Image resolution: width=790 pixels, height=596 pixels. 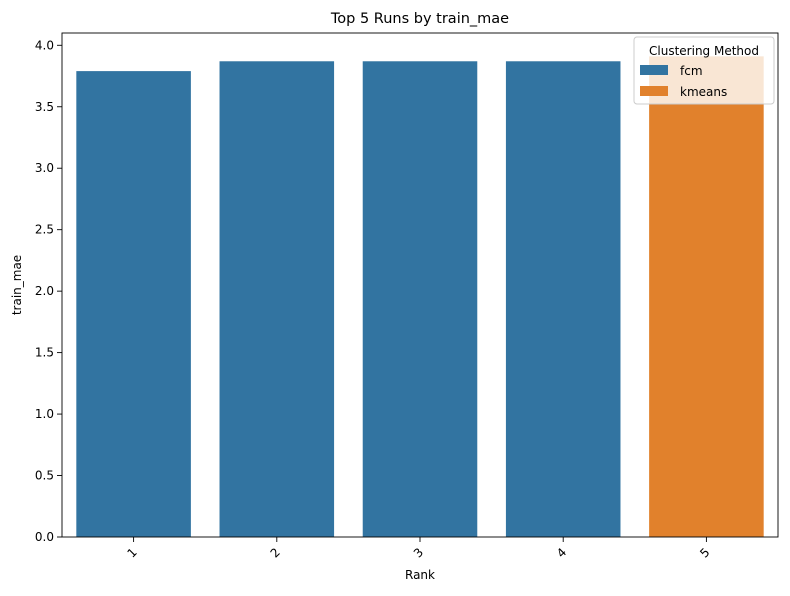 What do you see at coordinates (44, 353) in the screenshot?
I see `y-tick-label: 1.5` at bounding box center [44, 353].